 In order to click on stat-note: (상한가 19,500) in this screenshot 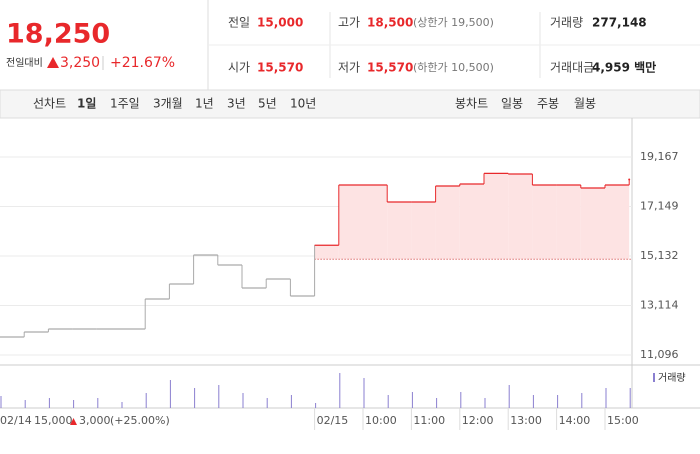, I will do `click(453, 22)`.